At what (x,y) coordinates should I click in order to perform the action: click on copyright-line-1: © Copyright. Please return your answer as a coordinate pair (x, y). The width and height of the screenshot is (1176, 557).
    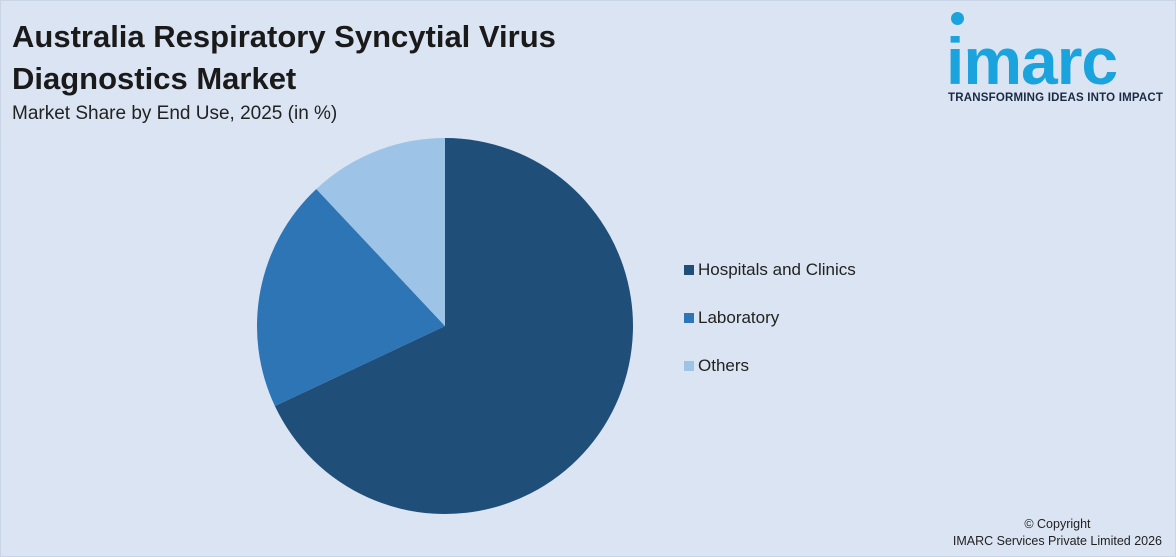
    Looking at the image, I should click on (1057, 524).